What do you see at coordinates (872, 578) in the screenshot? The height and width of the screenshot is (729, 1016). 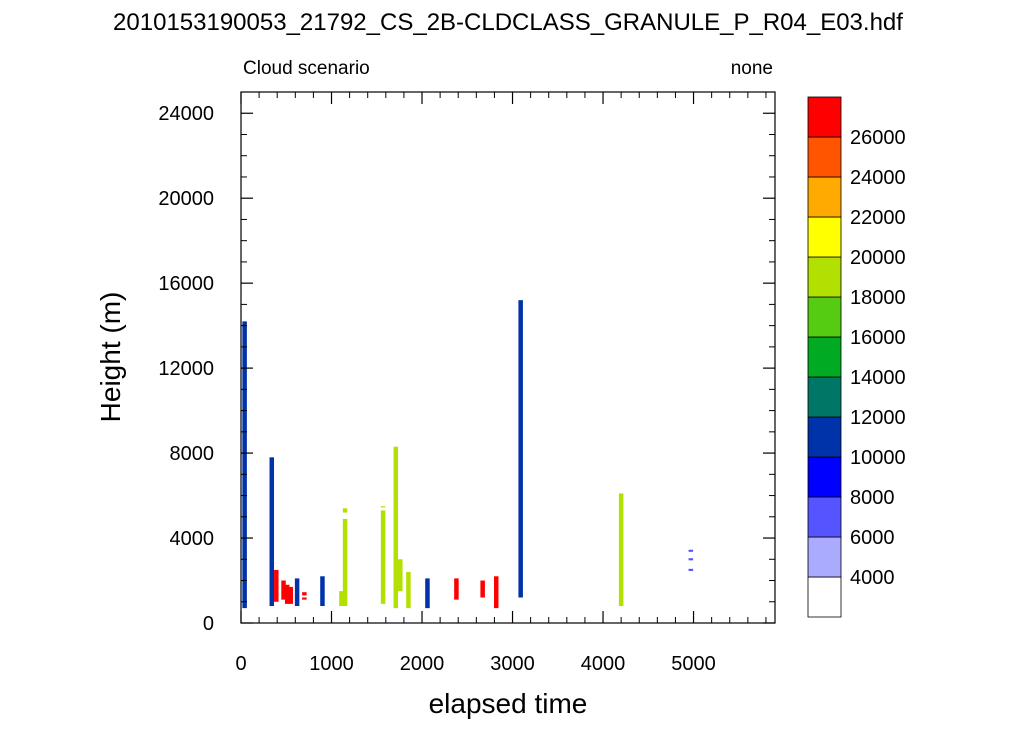 I see `colorbar-label: 4000` at bounding box center [872, 578].